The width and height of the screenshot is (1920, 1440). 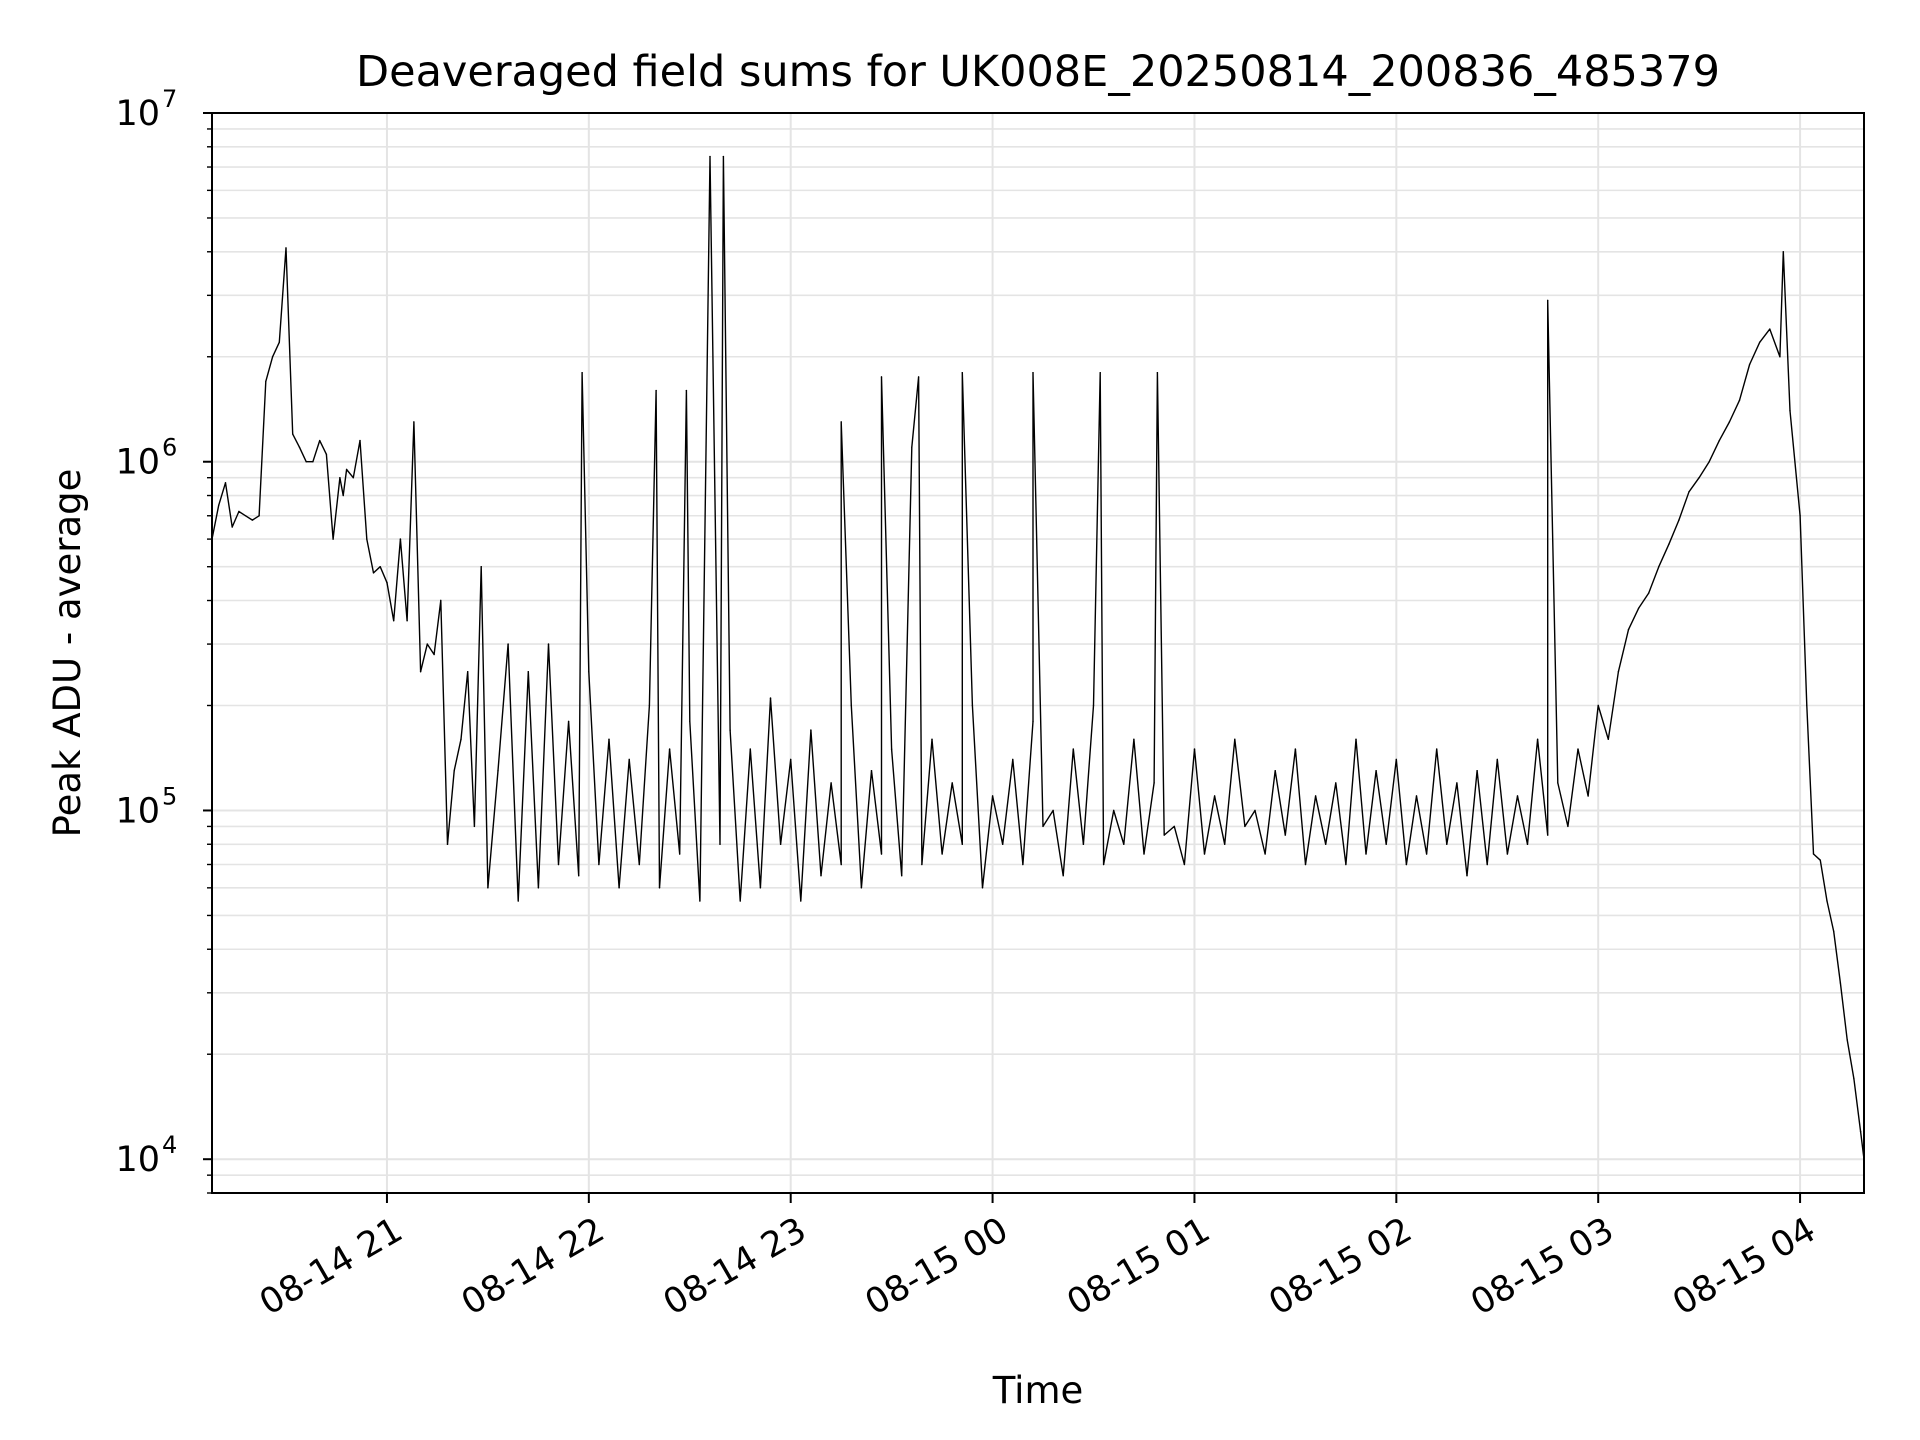 What do you see at coordinates (169, 99) in the screenshot?
I see `y-tick-exponent: 7` at bounding box center [169, 99].